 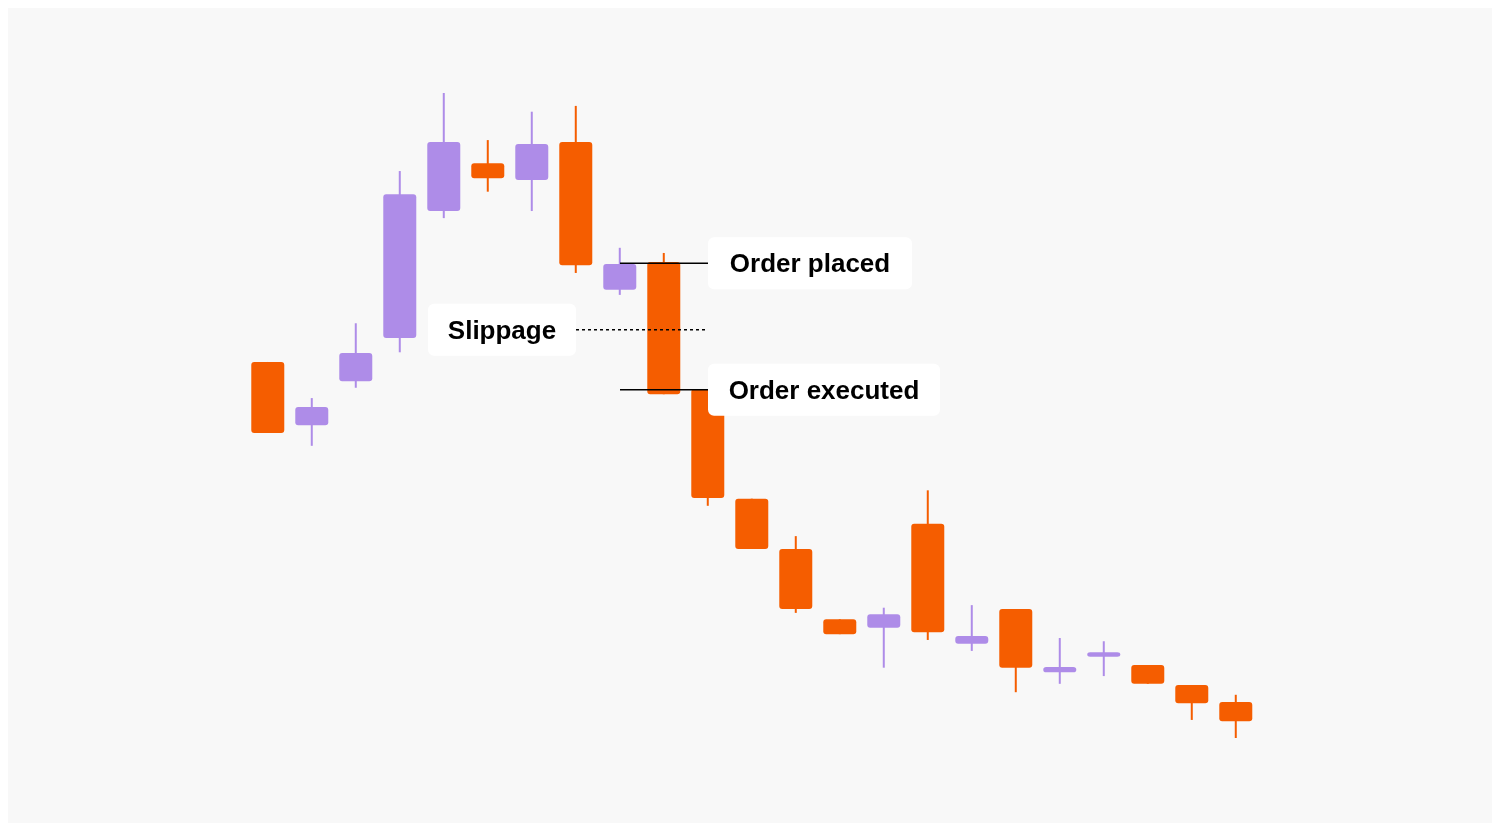 What do you see at coordinates (810, 263) in the screenshot?
I see `ref-line-label: Order placed` at bounding box center [810, 263].